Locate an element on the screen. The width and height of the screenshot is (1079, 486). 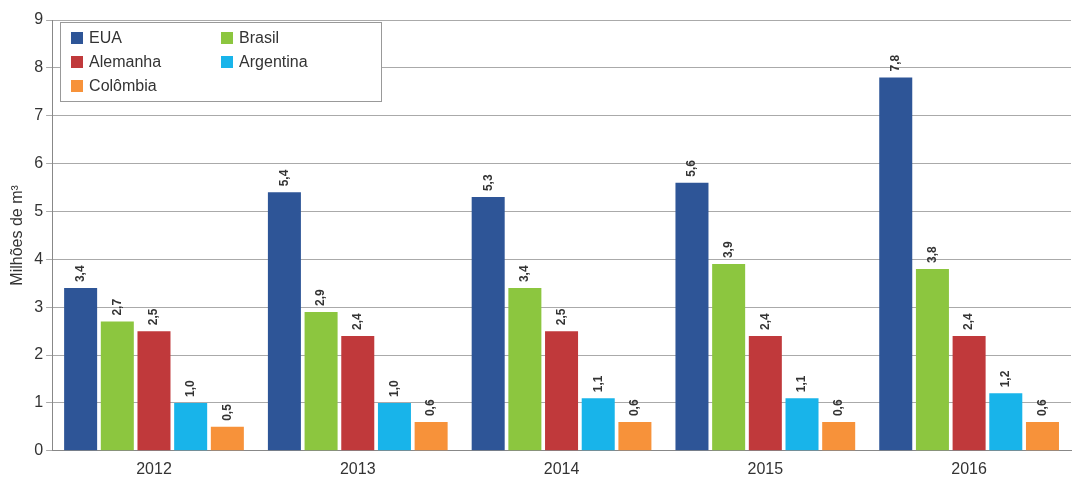
y-tick-label: 3 is located at coordinates (39, 306).